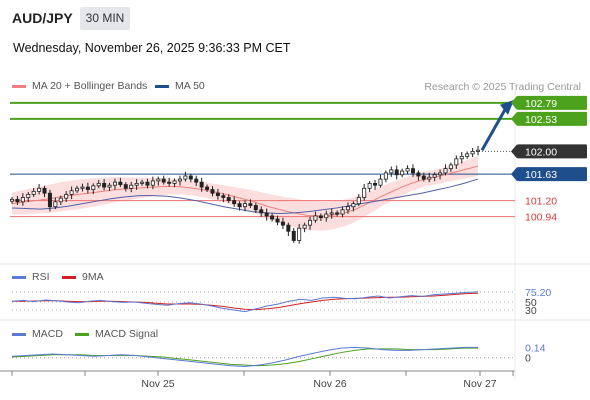  What do you see at coordinates (531, 311) in the screenshot?
I see `rsi-tick-label: 30` at bounding box center [531, 311].